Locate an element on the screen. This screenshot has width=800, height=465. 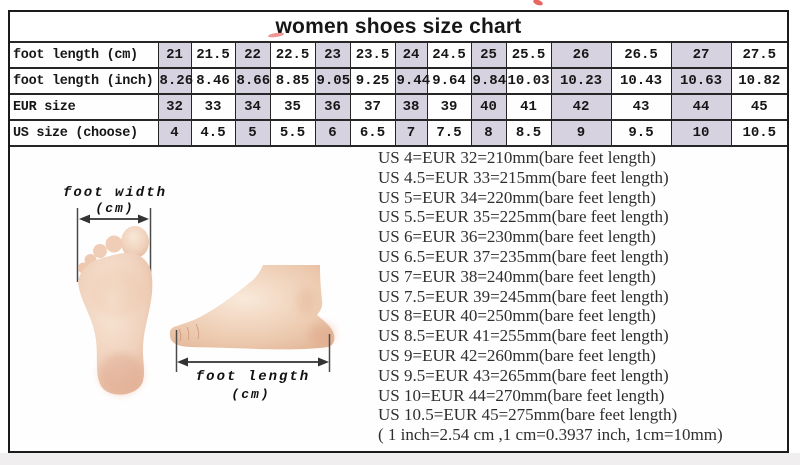
size-cell: 21.5 is located at coordinates (212, 54).